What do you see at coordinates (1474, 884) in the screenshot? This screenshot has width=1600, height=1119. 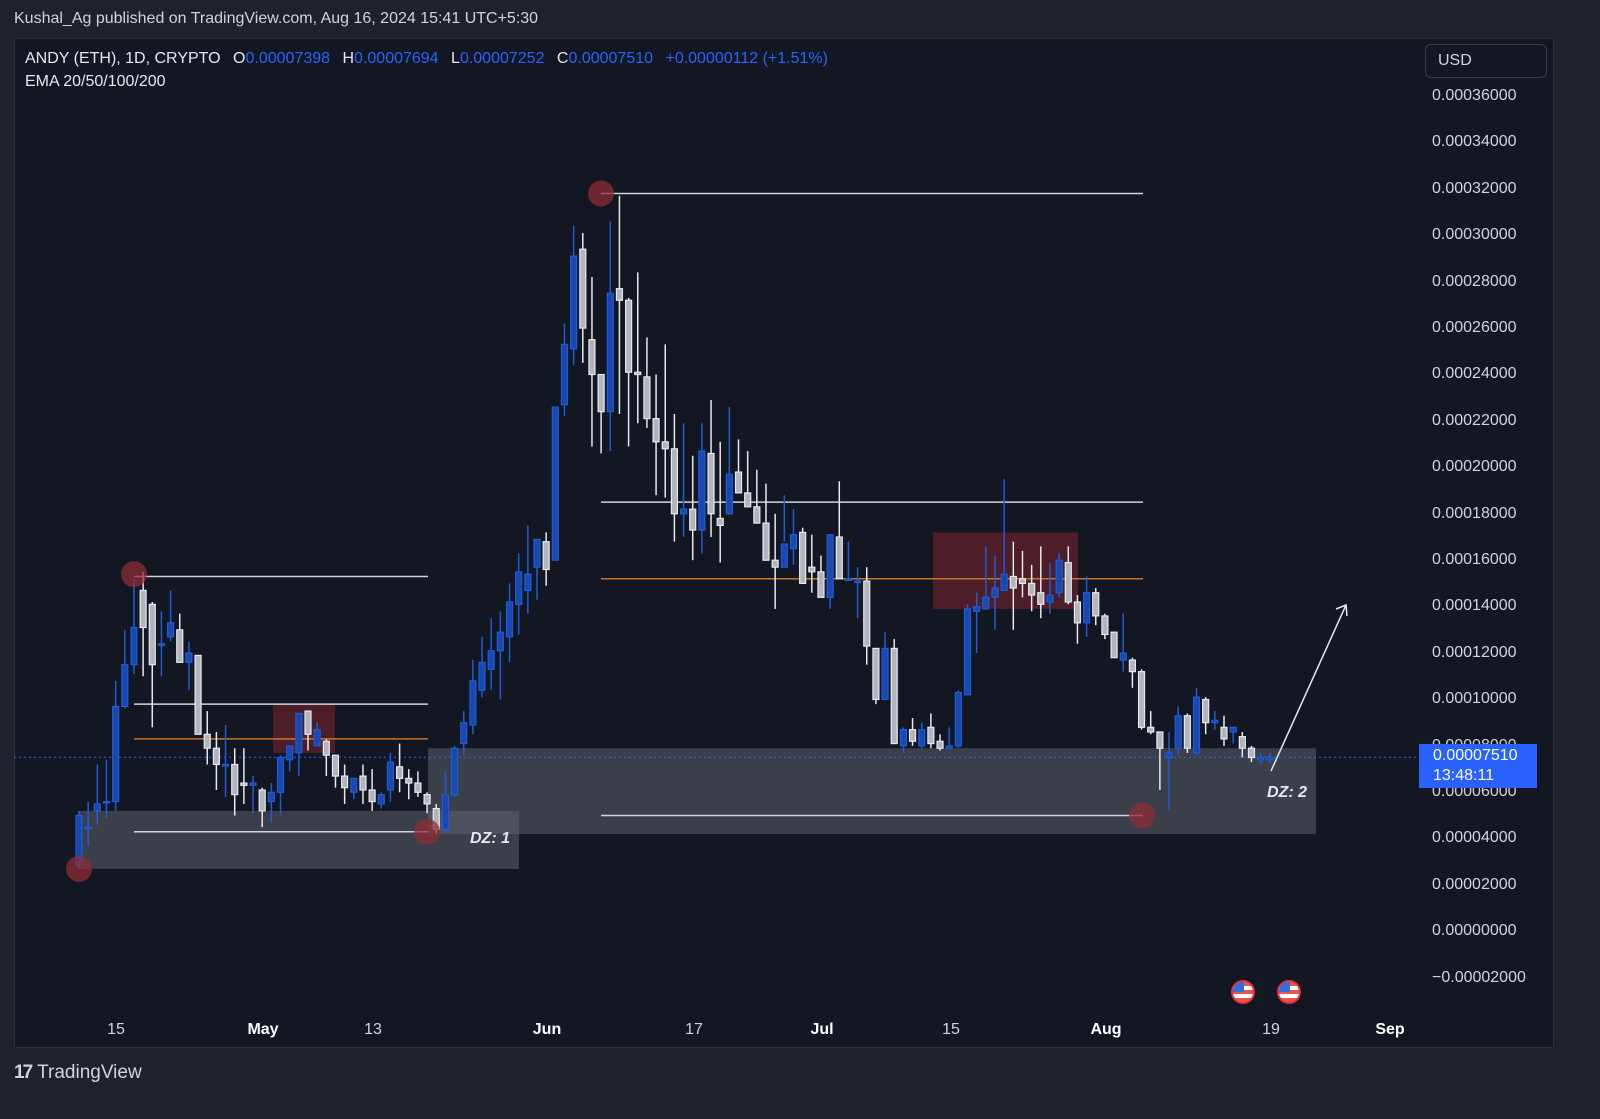 I see `price-tick-label: 0.00002000` at bounding box center [1474, 884].